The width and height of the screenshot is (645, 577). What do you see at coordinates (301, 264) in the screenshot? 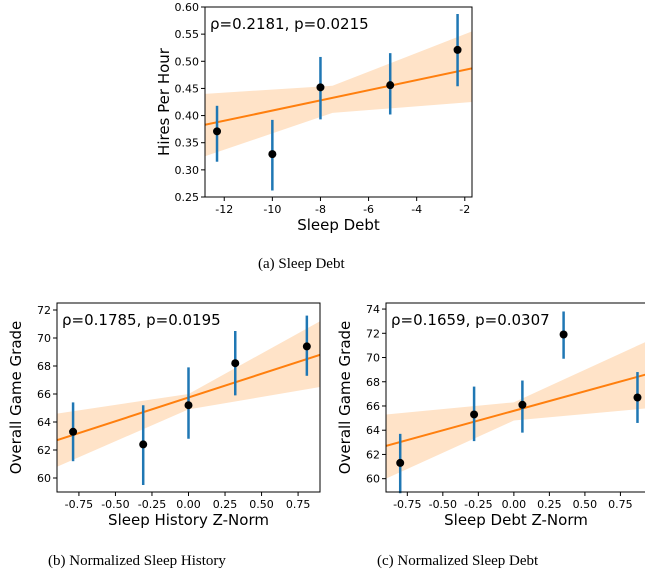
I see `caption-a: (a) Sleep Debt` at bounding box center [301, 264].